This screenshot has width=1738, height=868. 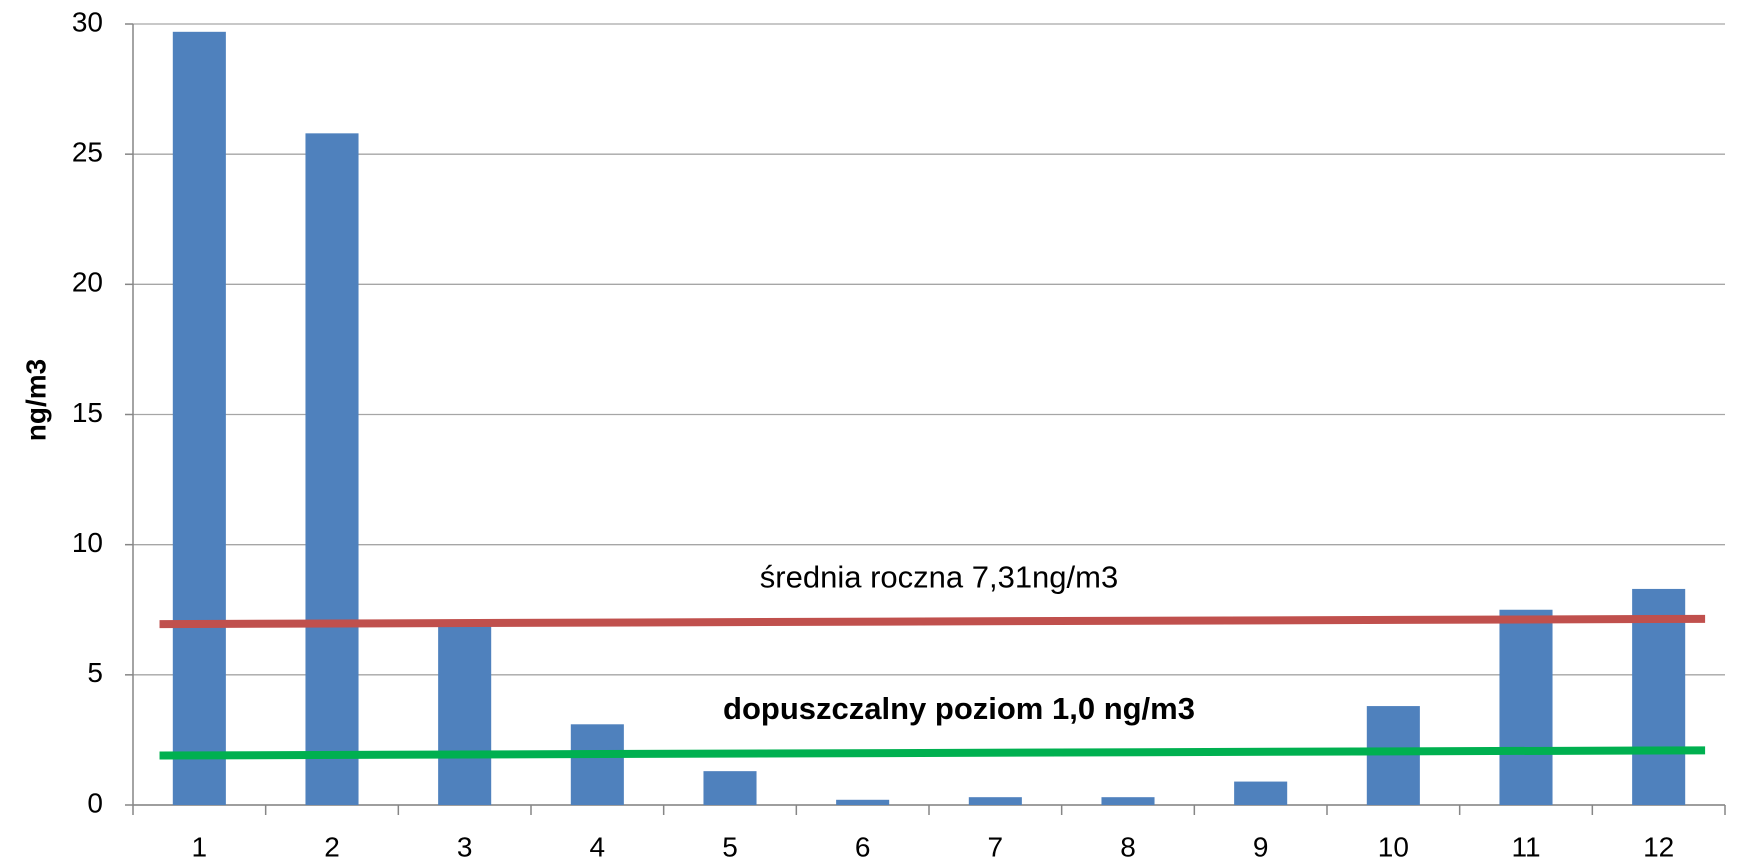 I want to click on x-tick-label: 8, so click(x=1128, y=846).